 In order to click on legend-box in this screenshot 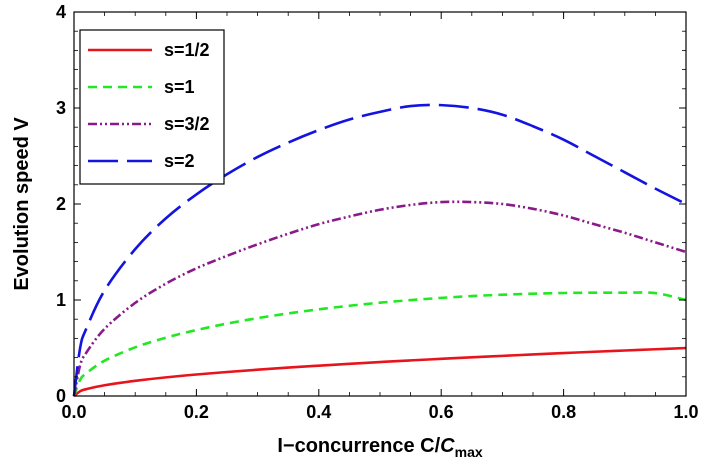, I will do `click(152, 107)`.